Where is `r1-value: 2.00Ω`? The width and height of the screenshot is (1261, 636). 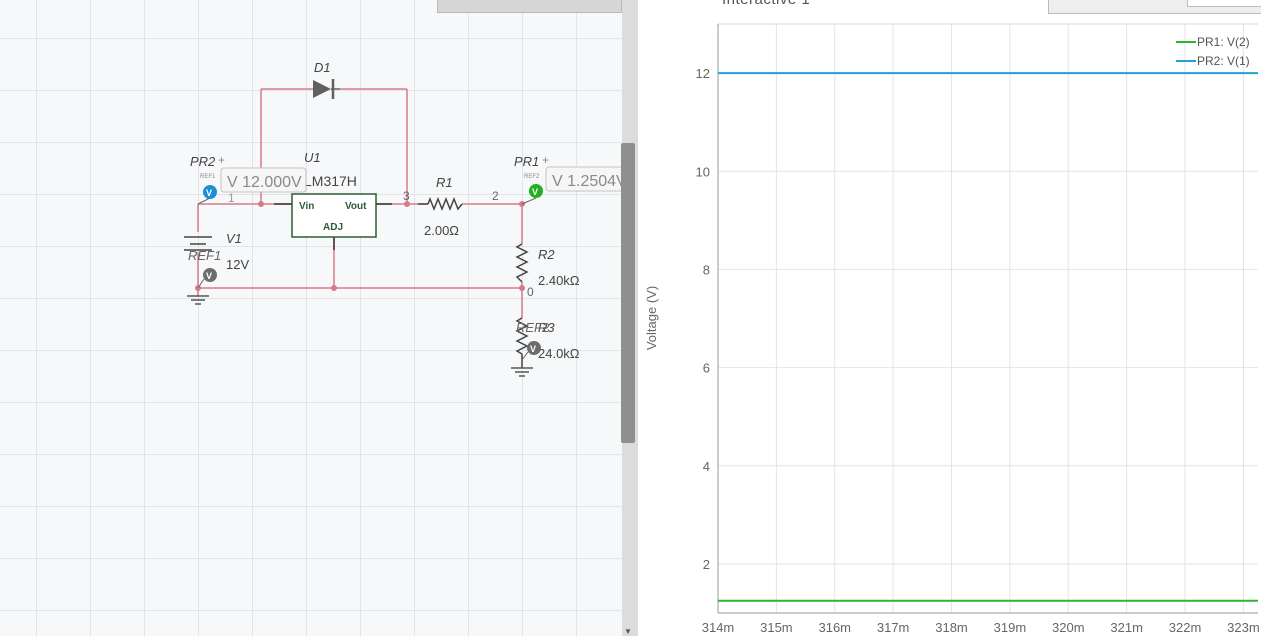 r1-value: 2.00Ω is located at coordinates (441, 230).